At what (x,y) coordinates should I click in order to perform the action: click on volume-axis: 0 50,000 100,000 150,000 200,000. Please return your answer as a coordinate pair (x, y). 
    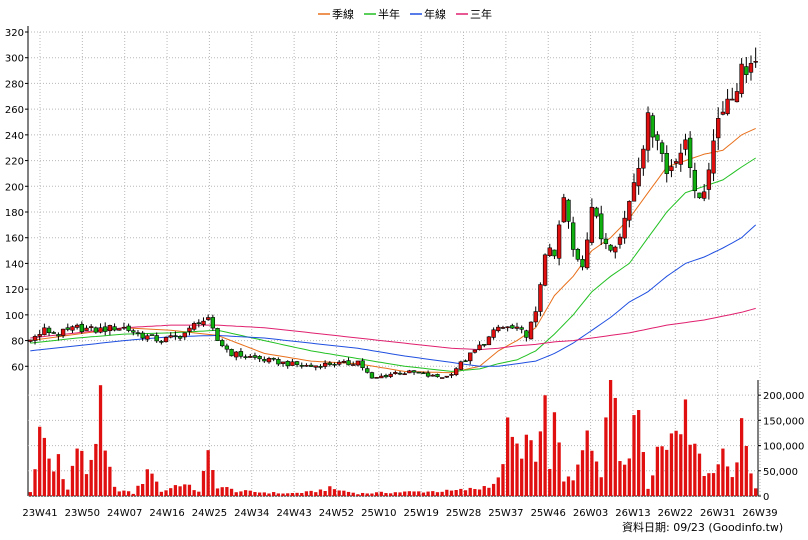
    Looking at the image, I should click on (781, 447).